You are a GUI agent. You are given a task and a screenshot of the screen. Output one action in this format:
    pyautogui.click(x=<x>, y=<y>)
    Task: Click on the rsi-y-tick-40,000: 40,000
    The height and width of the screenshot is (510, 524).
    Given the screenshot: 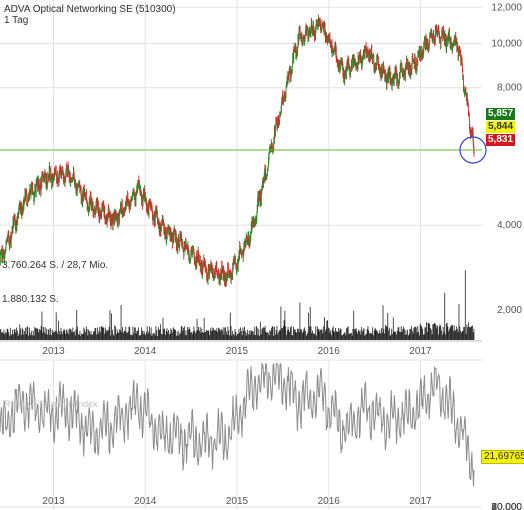 What is the action you would take?
    pyautogui.click(x=506, y=506)
    